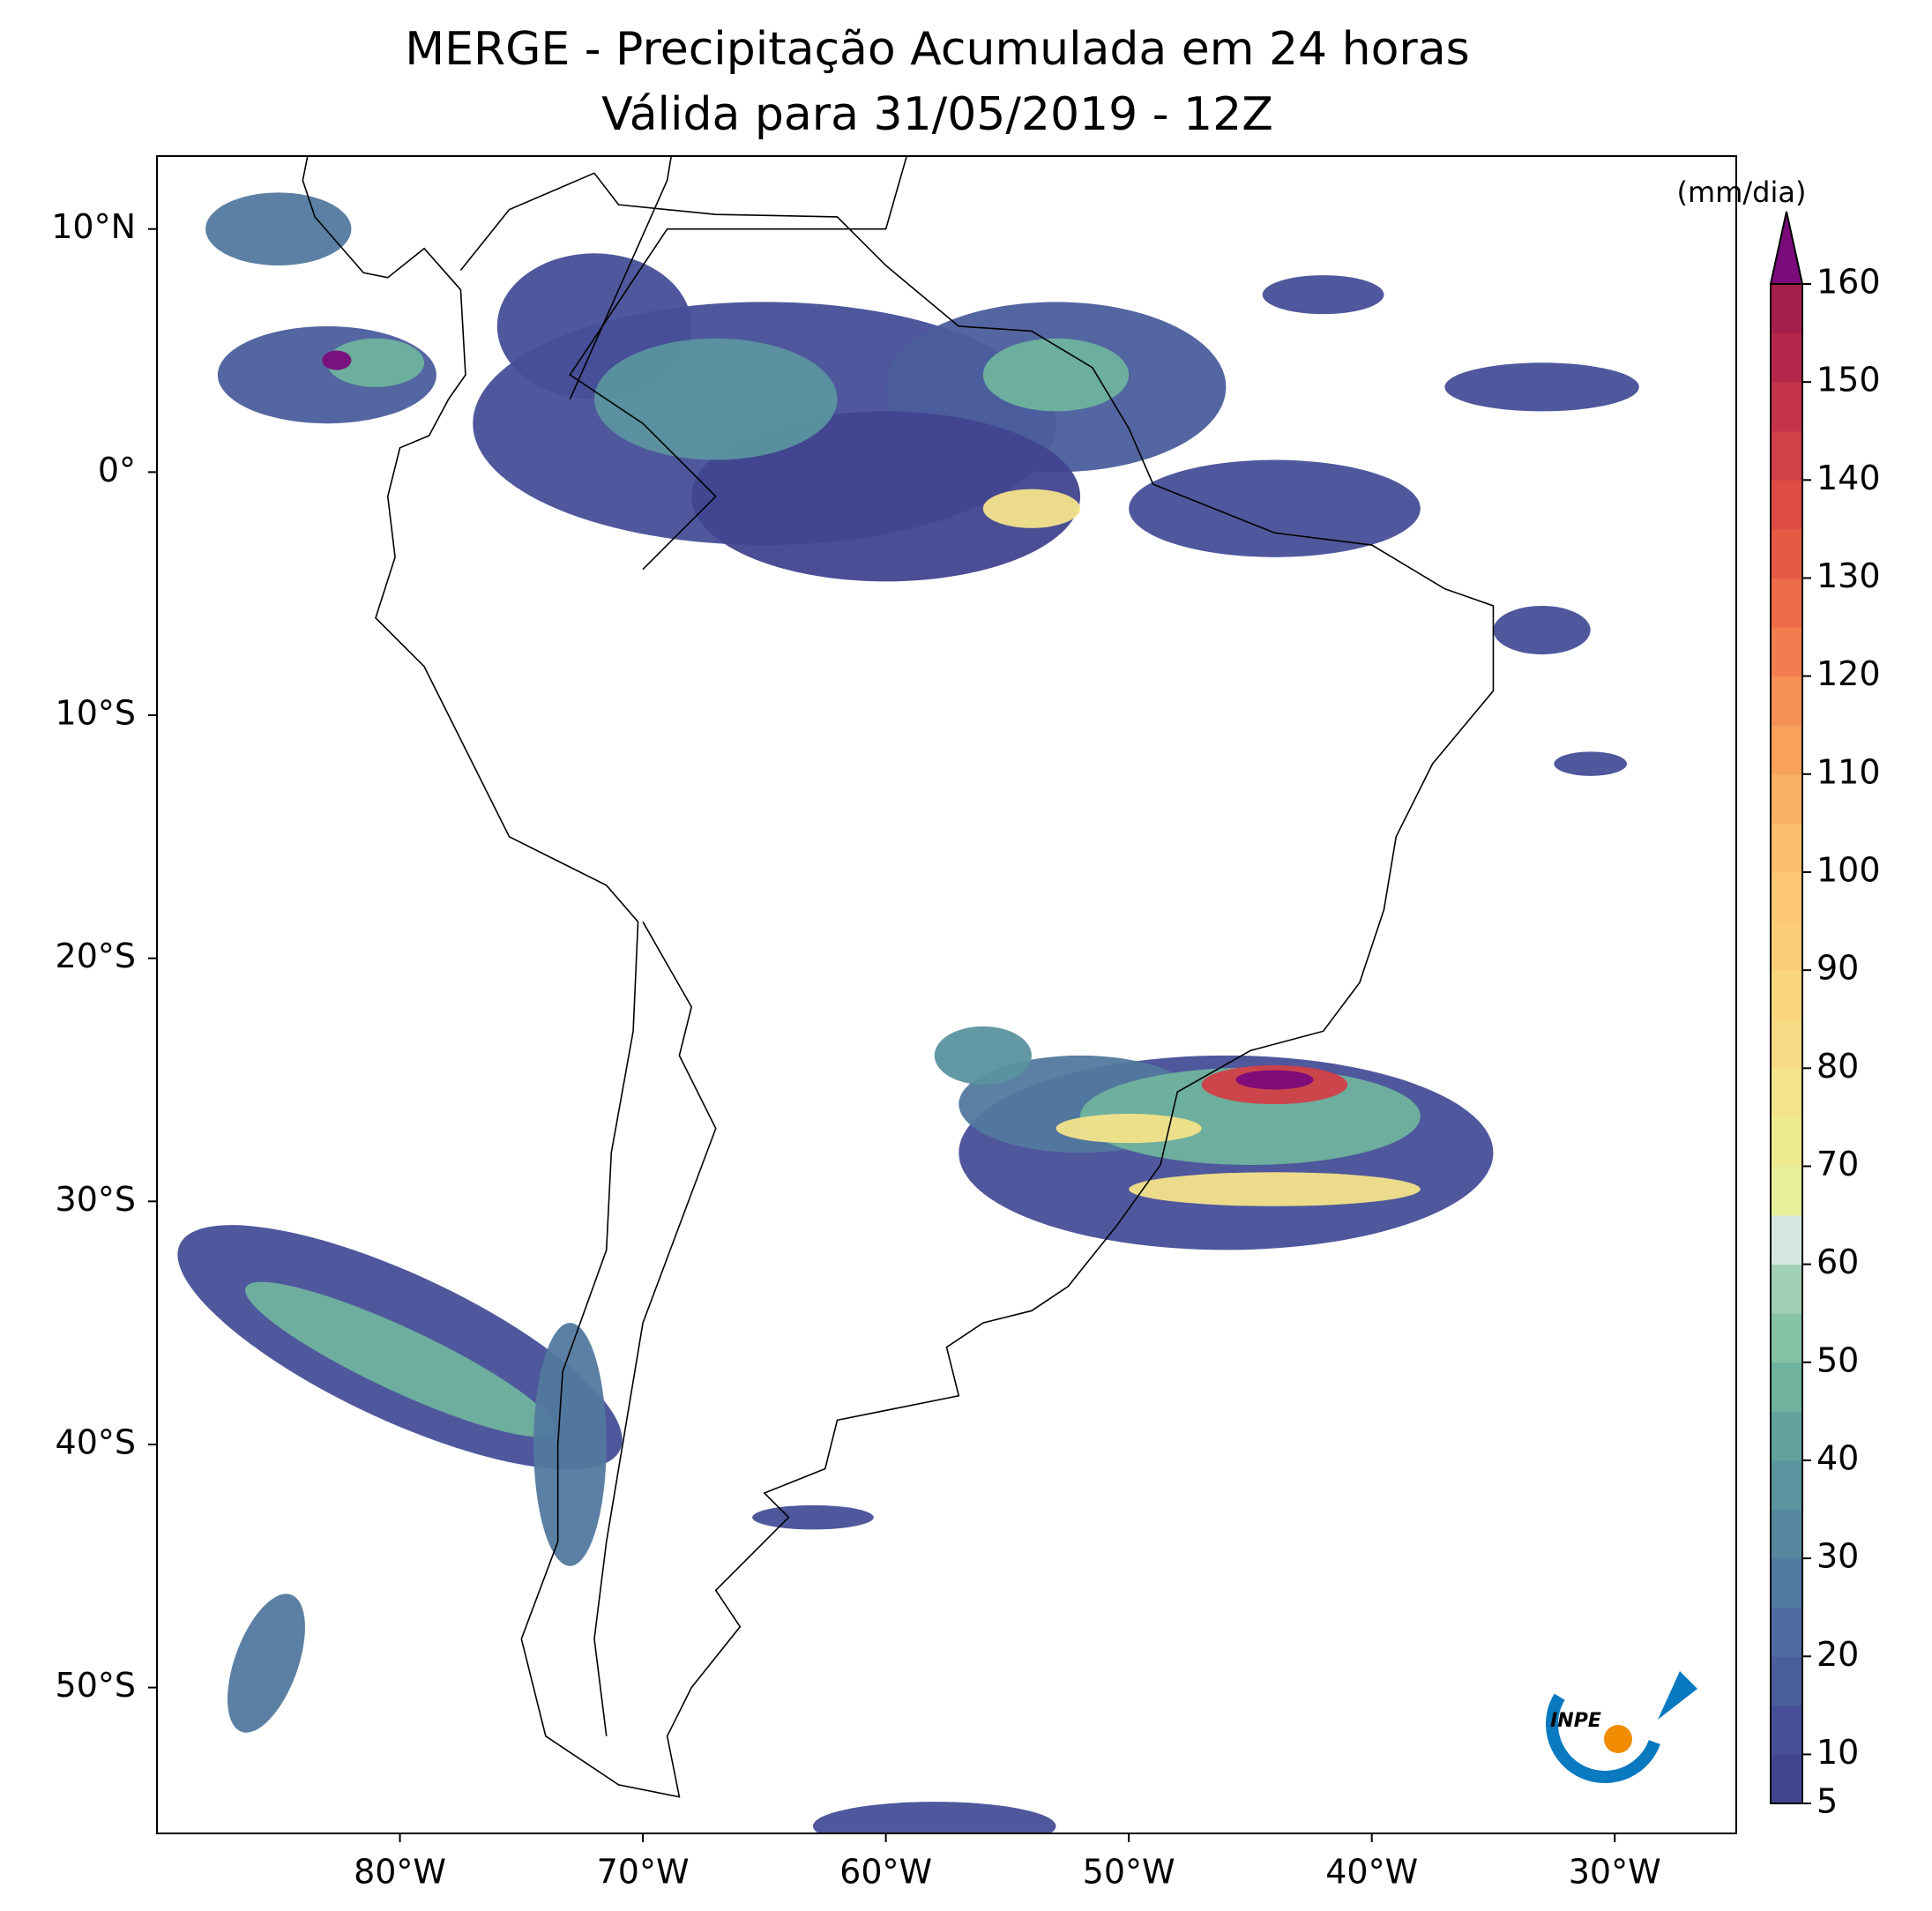  Describe the element at coordinates (885, 1872) in the screenshot. I see `x-tick-label: 60°W` at that location.